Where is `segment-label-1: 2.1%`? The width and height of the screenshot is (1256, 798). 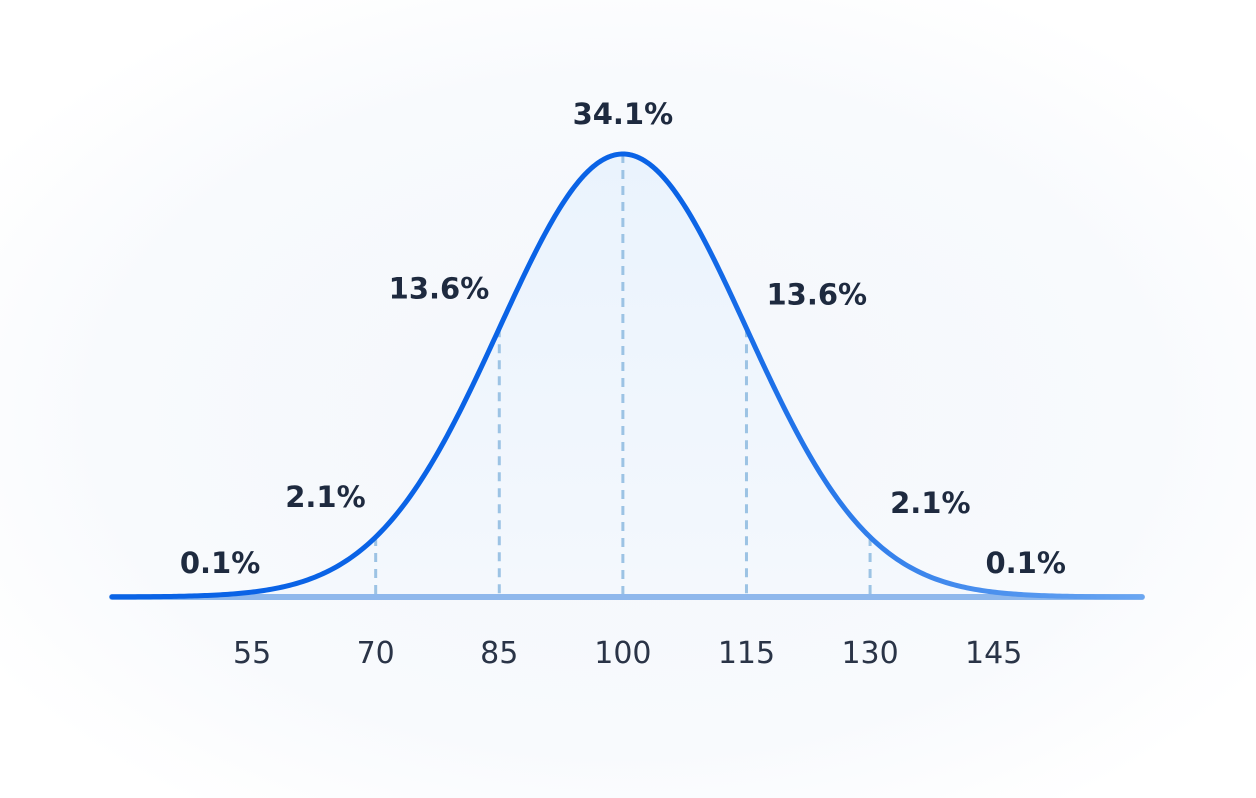
segment-label-1: 2.1% is located at coordinates (325, 497).